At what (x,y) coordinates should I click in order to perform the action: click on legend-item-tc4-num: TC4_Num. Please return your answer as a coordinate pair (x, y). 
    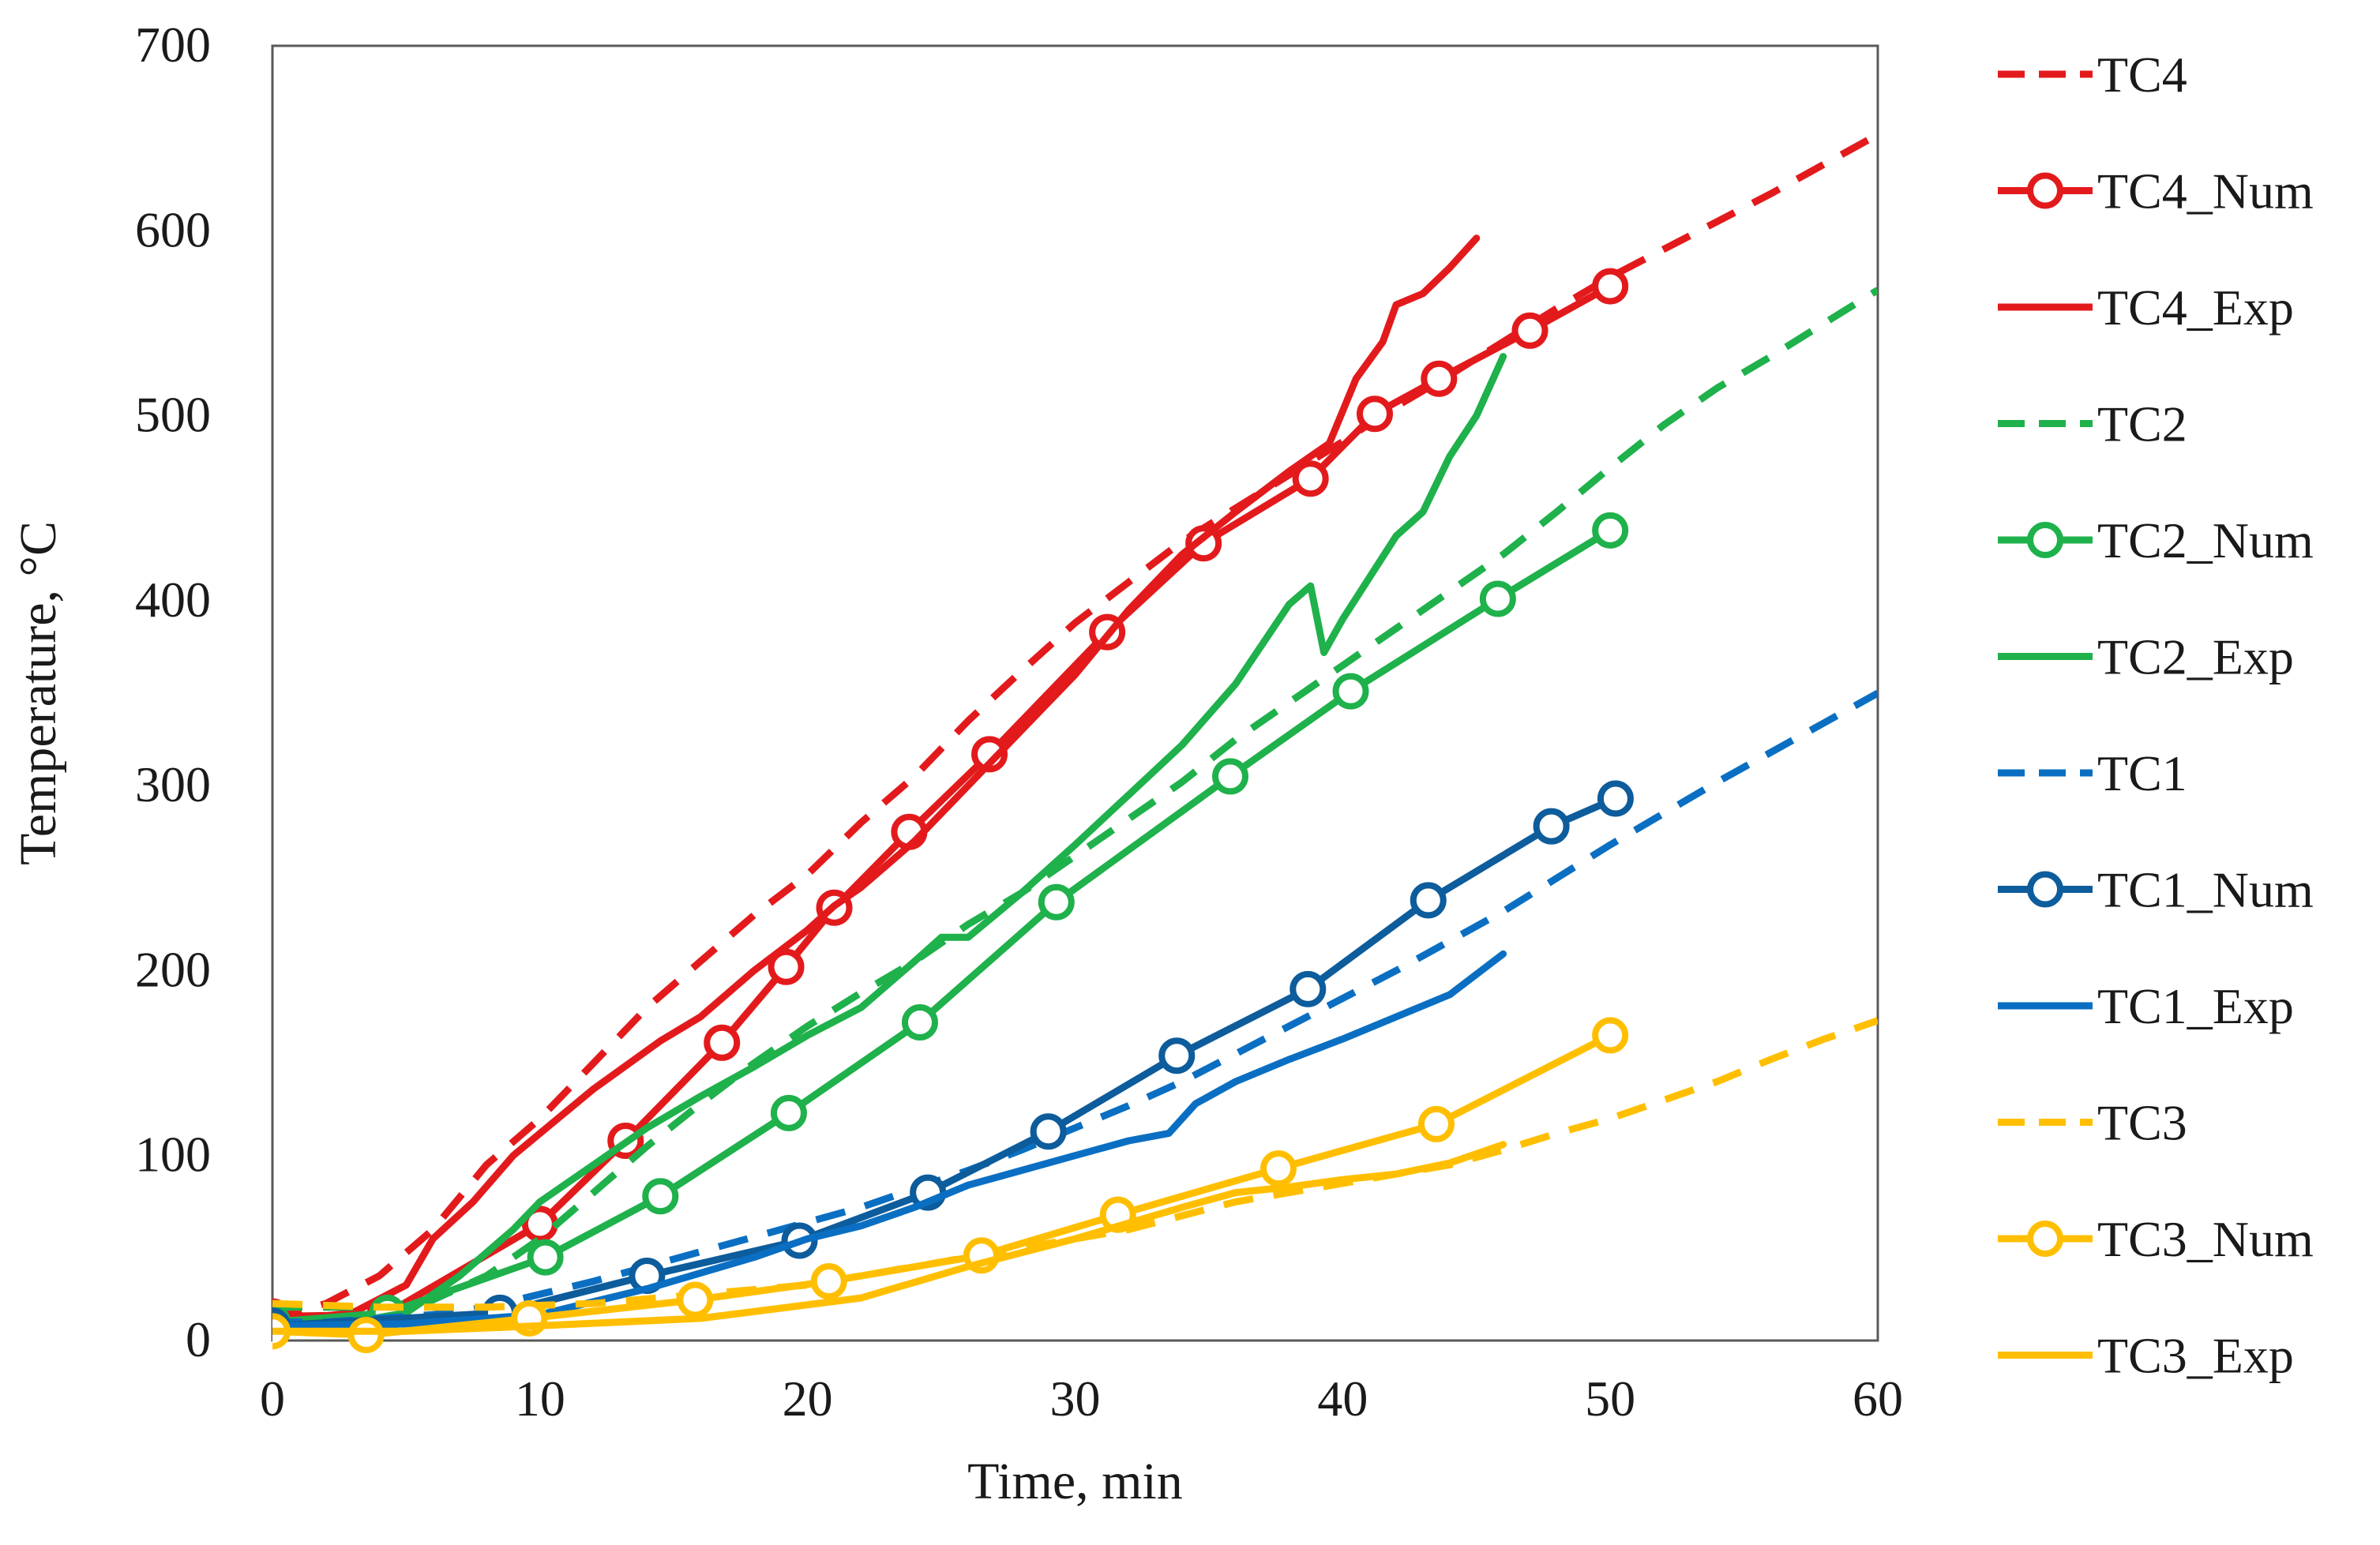
    Looking at the image, I should click on (2156, 191).